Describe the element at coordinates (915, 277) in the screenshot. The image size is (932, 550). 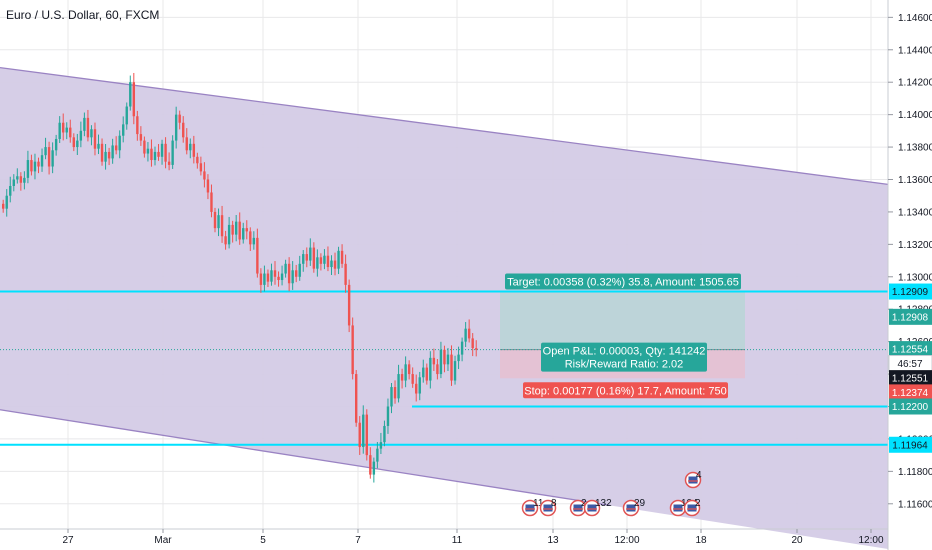
I see `price-tick-label: 1.13000` at that location.